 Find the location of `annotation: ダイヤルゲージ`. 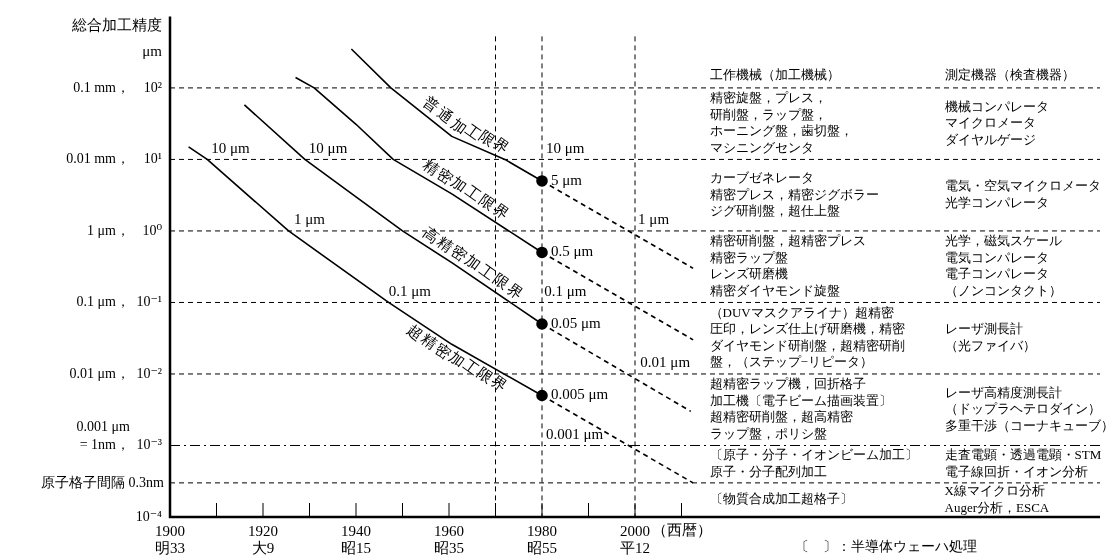

annotation: ダイヤルゲージ is located at coordinates (990, 139).